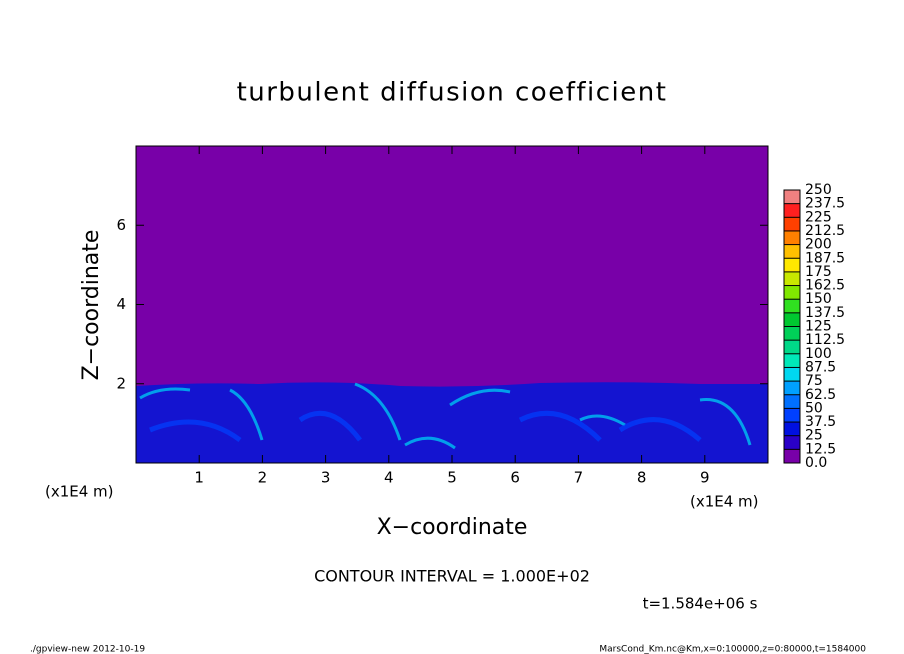  What do you see at coordinates (579, 478) in the screenshot?
I see `x-tick-label: 7` at bounding box center [579, 478].